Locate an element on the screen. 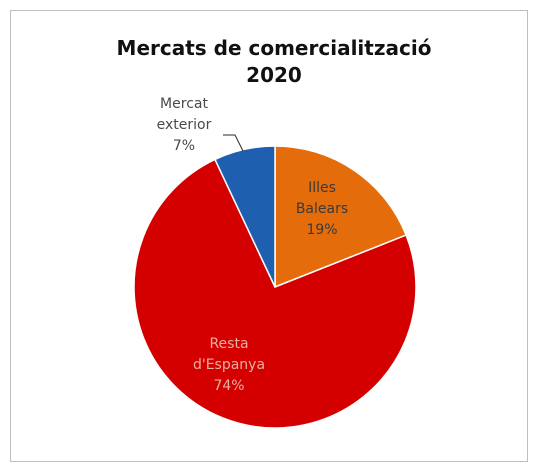 This screenshot has height=472, width=538. chart-title-line-1: Mercats de comercialització is located at coordinates (274, 48).